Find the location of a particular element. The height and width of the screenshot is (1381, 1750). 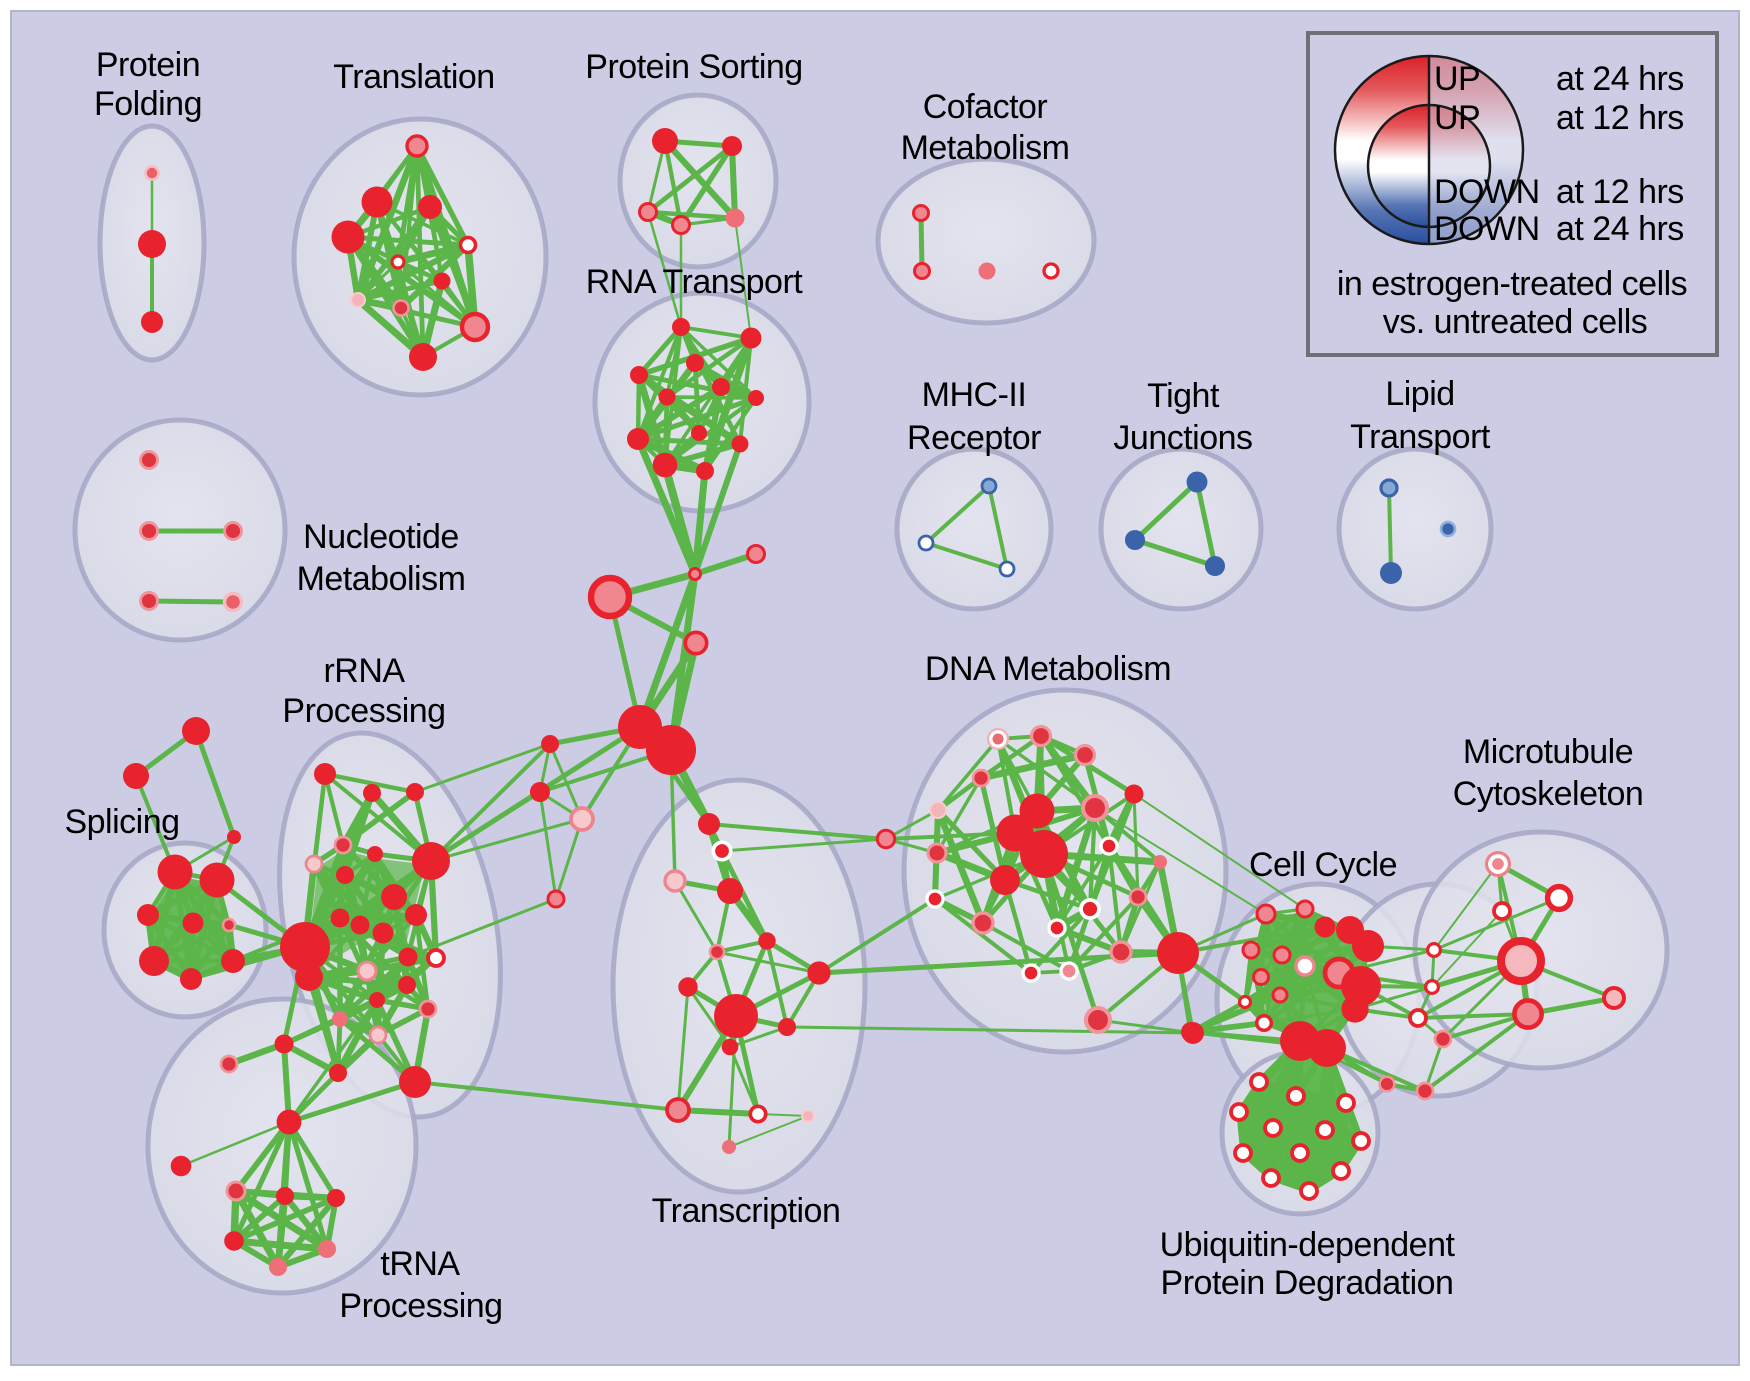

svg-text: Splicing is located at coordinates (121, 822).